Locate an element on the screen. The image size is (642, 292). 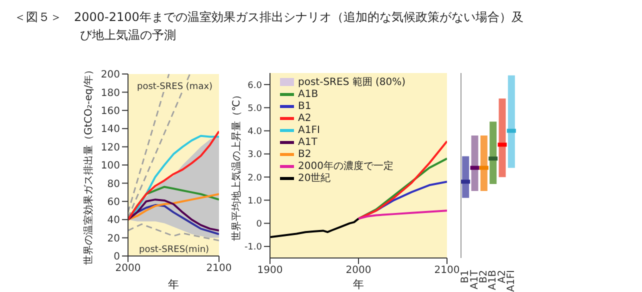
y-tick-label: 20 is located at coordinates (113, 238).